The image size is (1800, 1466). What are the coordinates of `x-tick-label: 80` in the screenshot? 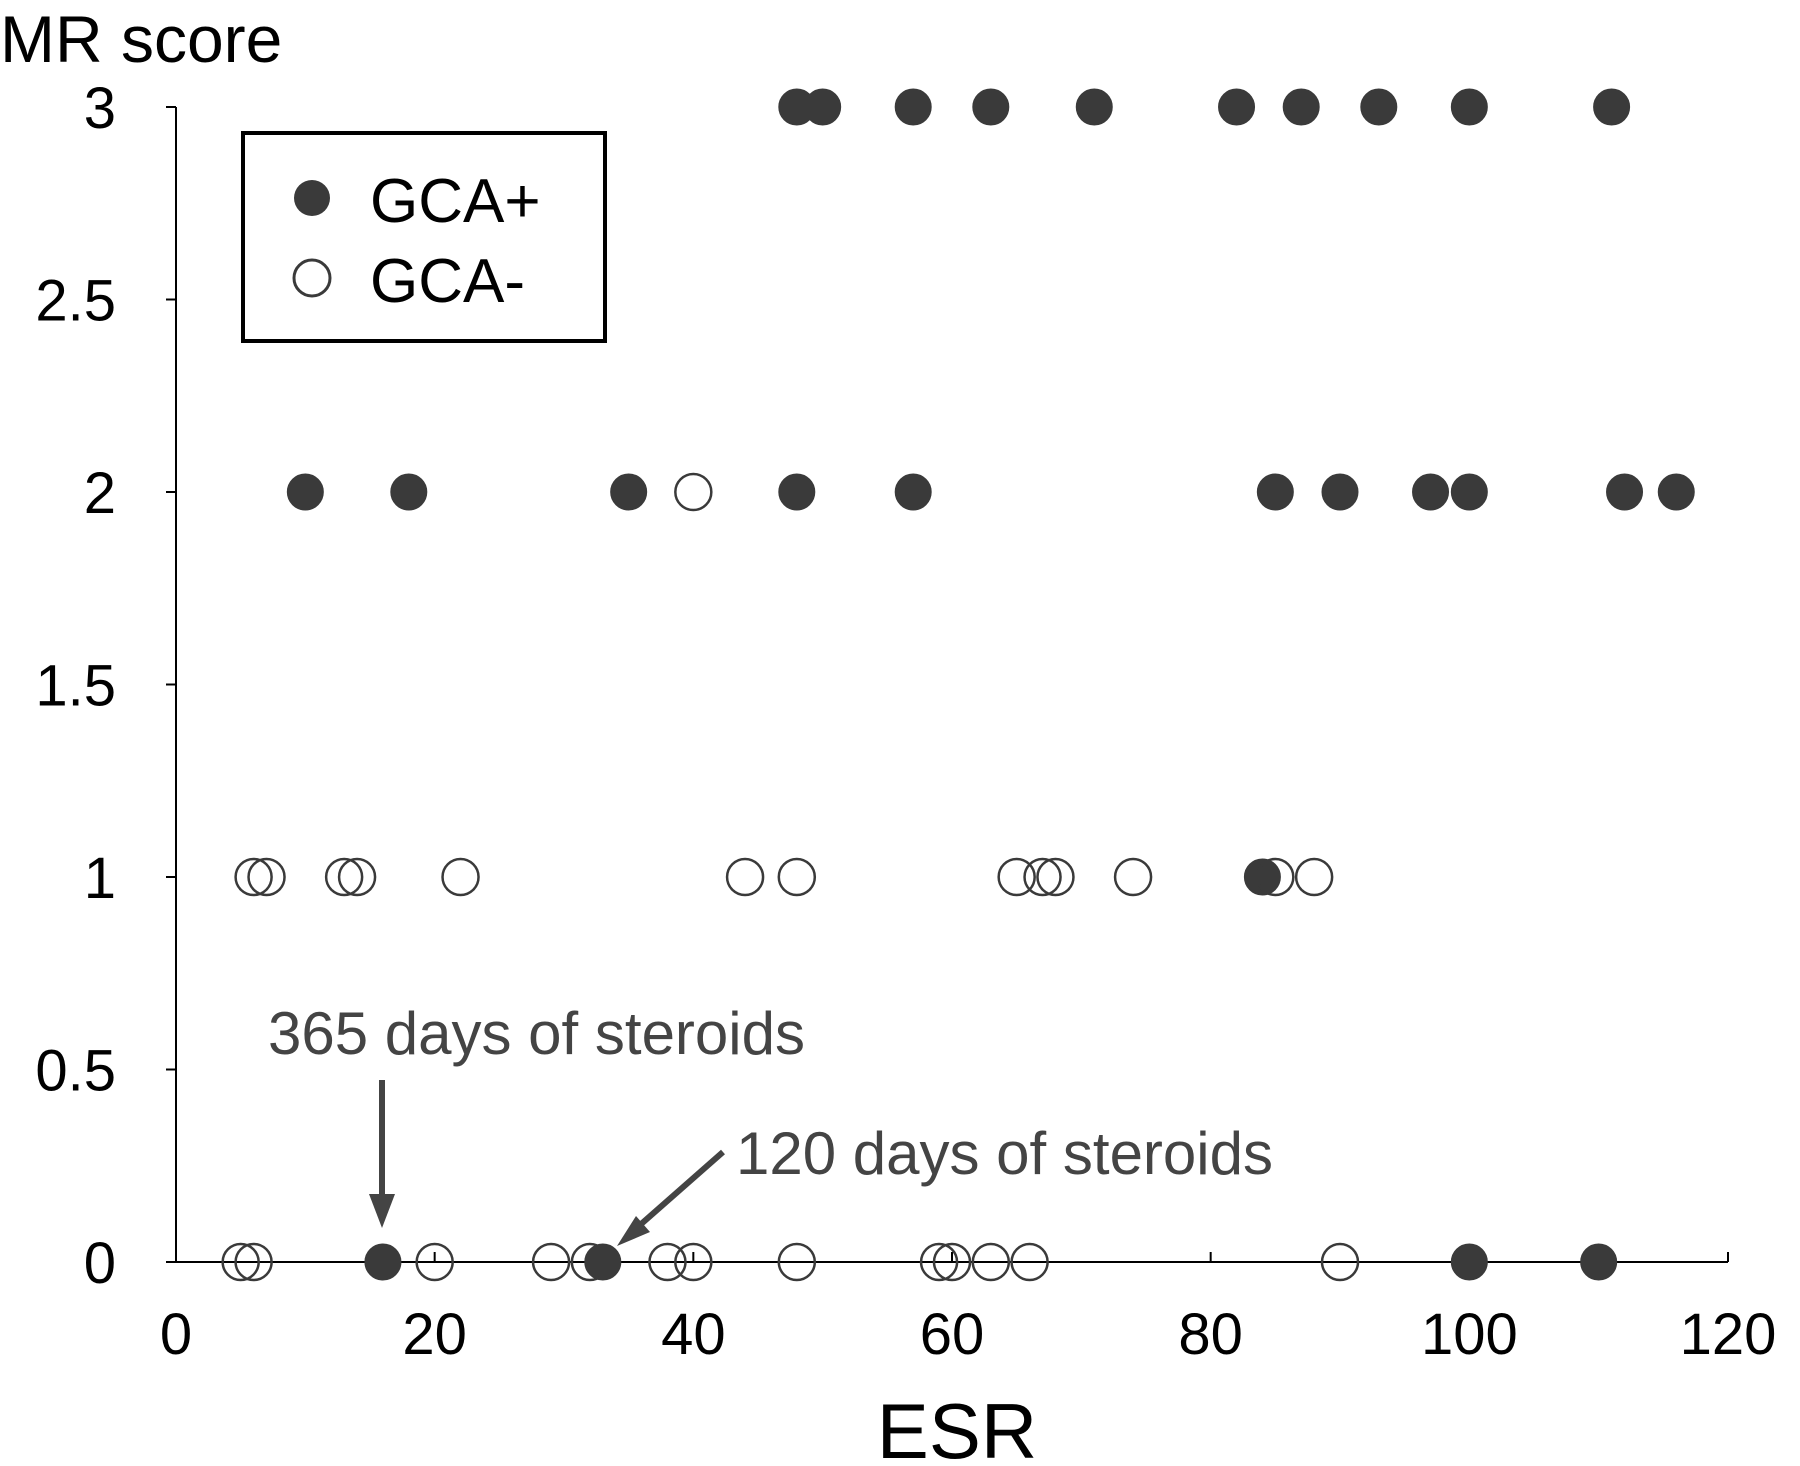 It's located at (1210, 1334).